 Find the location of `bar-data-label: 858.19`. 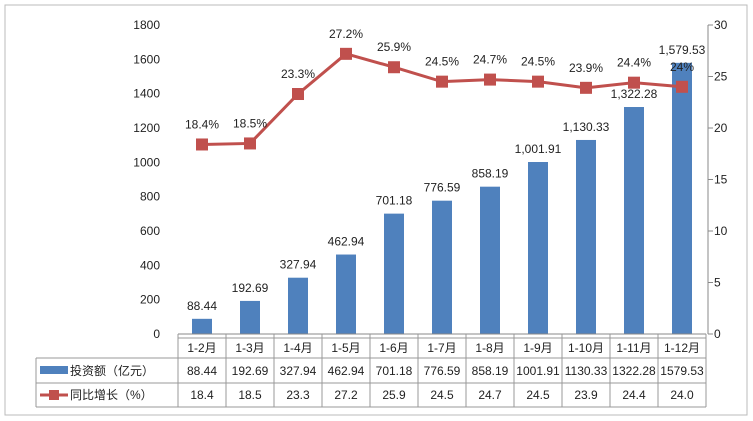

bar-data-label: 858.19 is located at coordinates (490, 174).